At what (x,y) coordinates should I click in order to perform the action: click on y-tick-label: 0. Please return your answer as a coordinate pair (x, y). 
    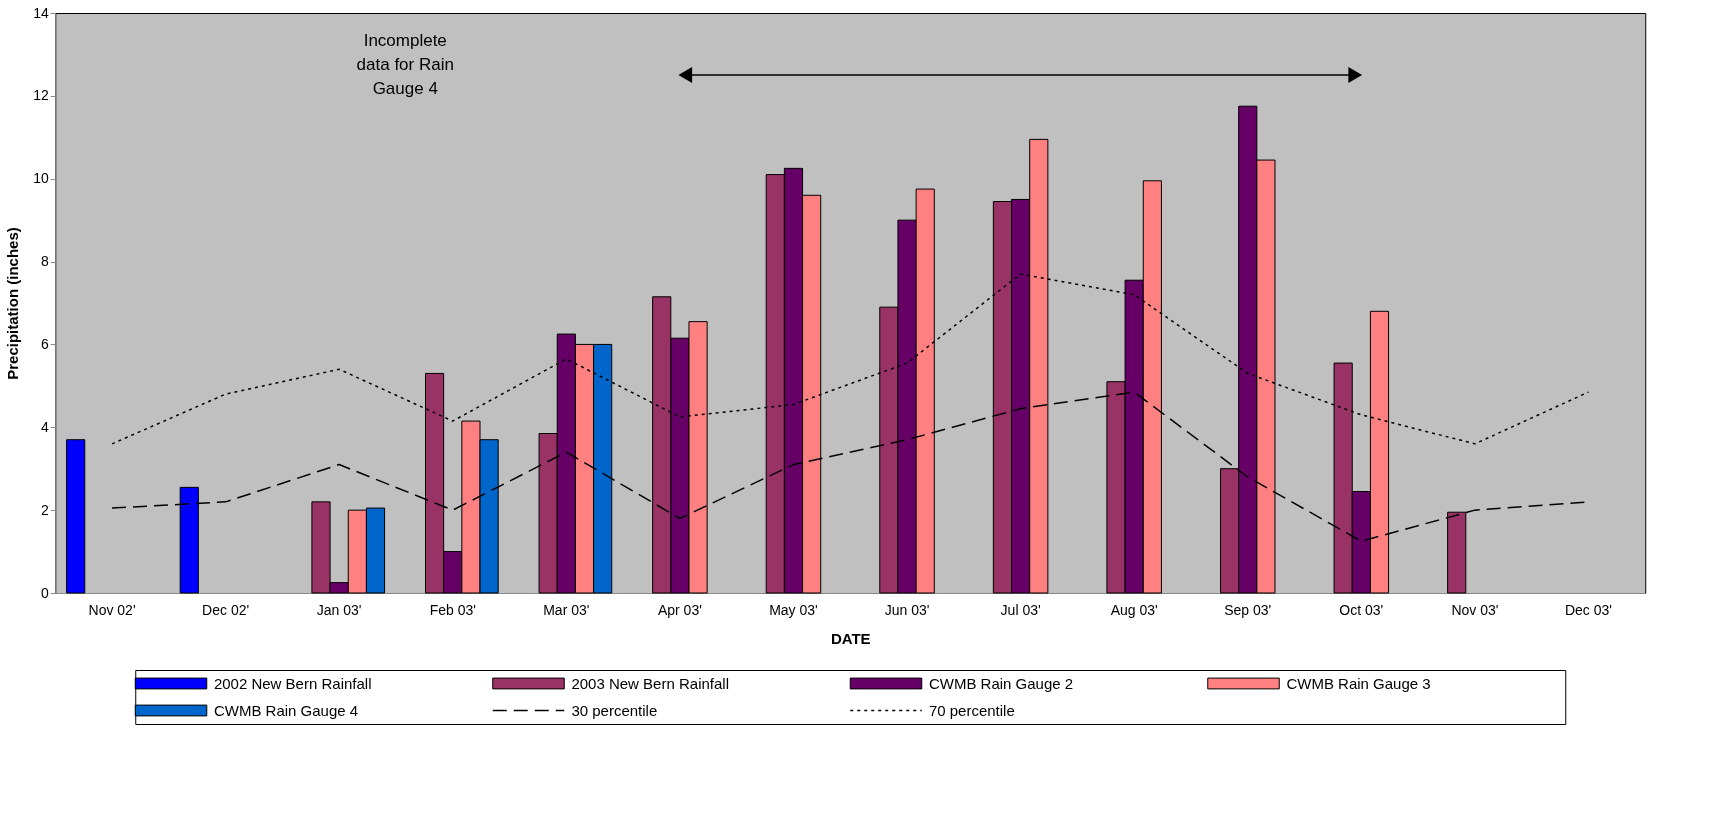
    Looking at the image, I should click on (44, 592).